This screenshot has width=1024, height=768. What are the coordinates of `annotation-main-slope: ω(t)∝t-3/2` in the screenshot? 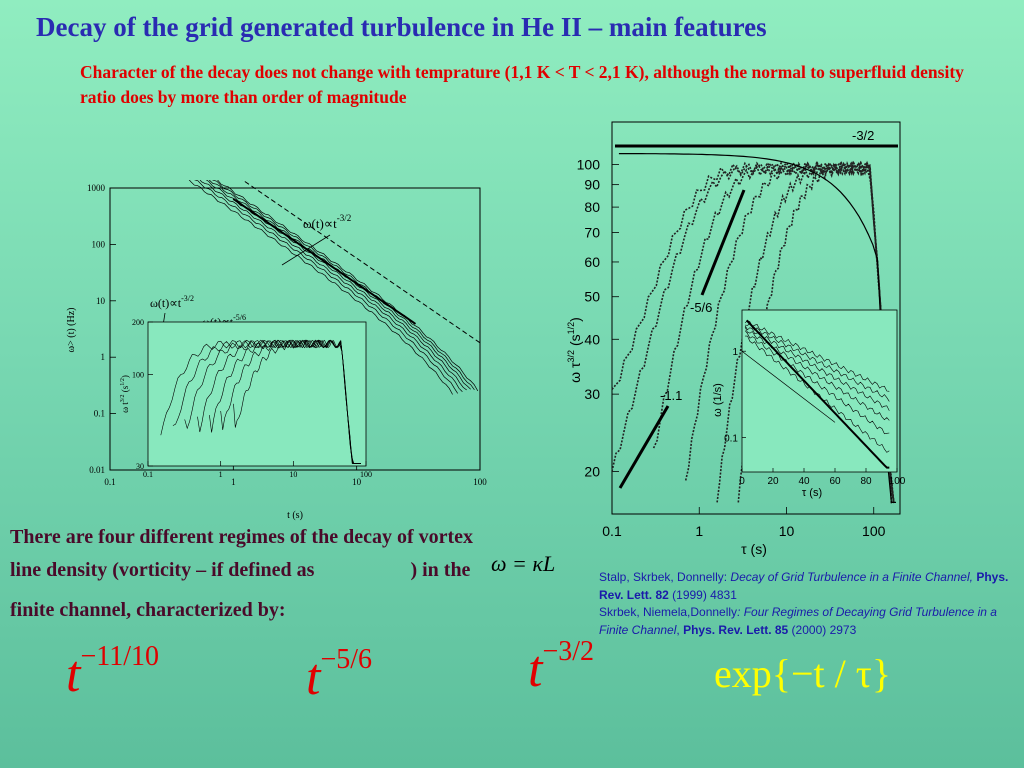 It's located at (327, 222).